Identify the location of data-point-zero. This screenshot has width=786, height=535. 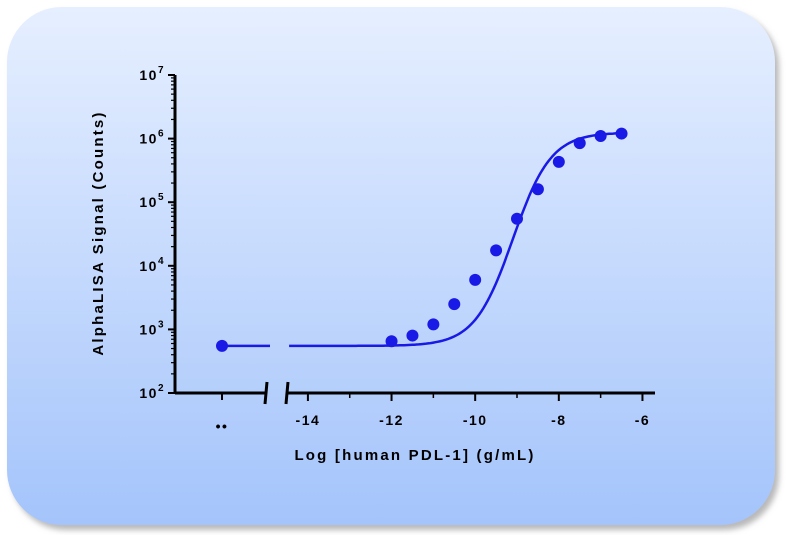
(222, 345).